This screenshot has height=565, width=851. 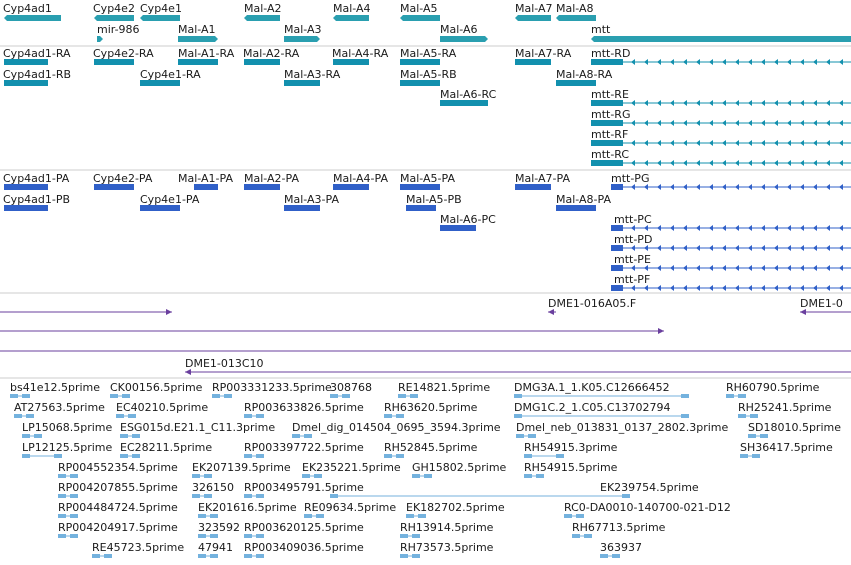 What do you see at coordinates (785, 409) in the screenshot?
I see `est-feature: RH25241.5prime` at bounding box center [785, 409].